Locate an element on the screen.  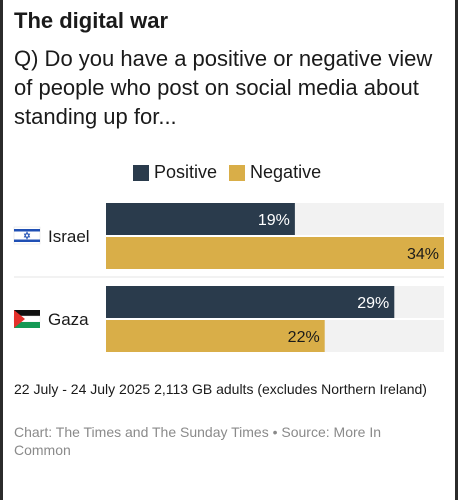
legend-label-positive: Positive is located at coordinates (186, 172).